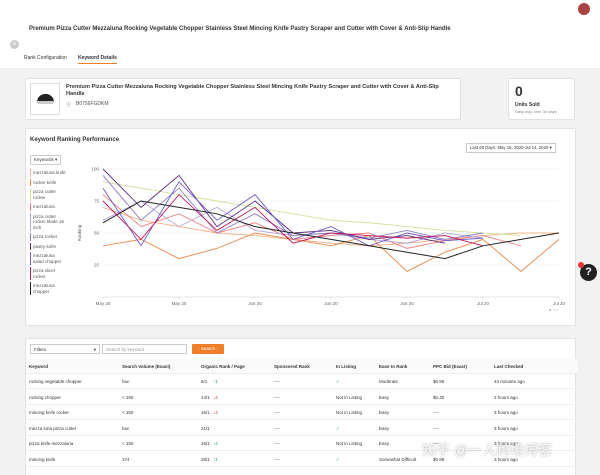  Describe the element at coordinates (49, 412) in the screenshot. I see `cell: mincing knife rocker` at that location.